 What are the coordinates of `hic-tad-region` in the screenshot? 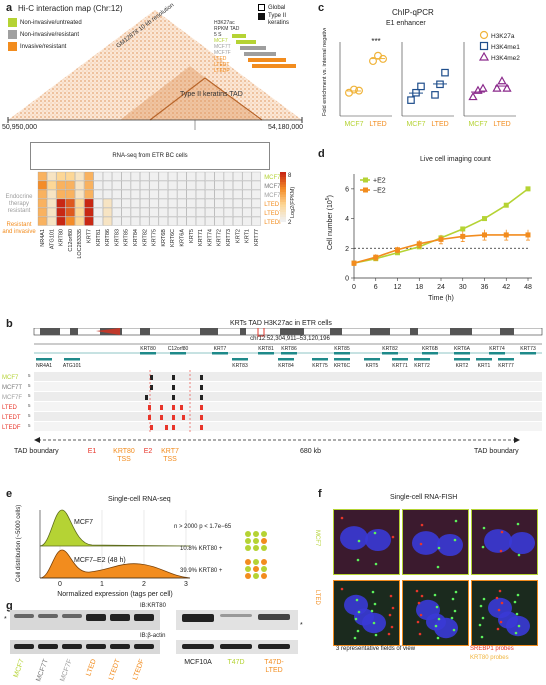 It's located at (190, 93).